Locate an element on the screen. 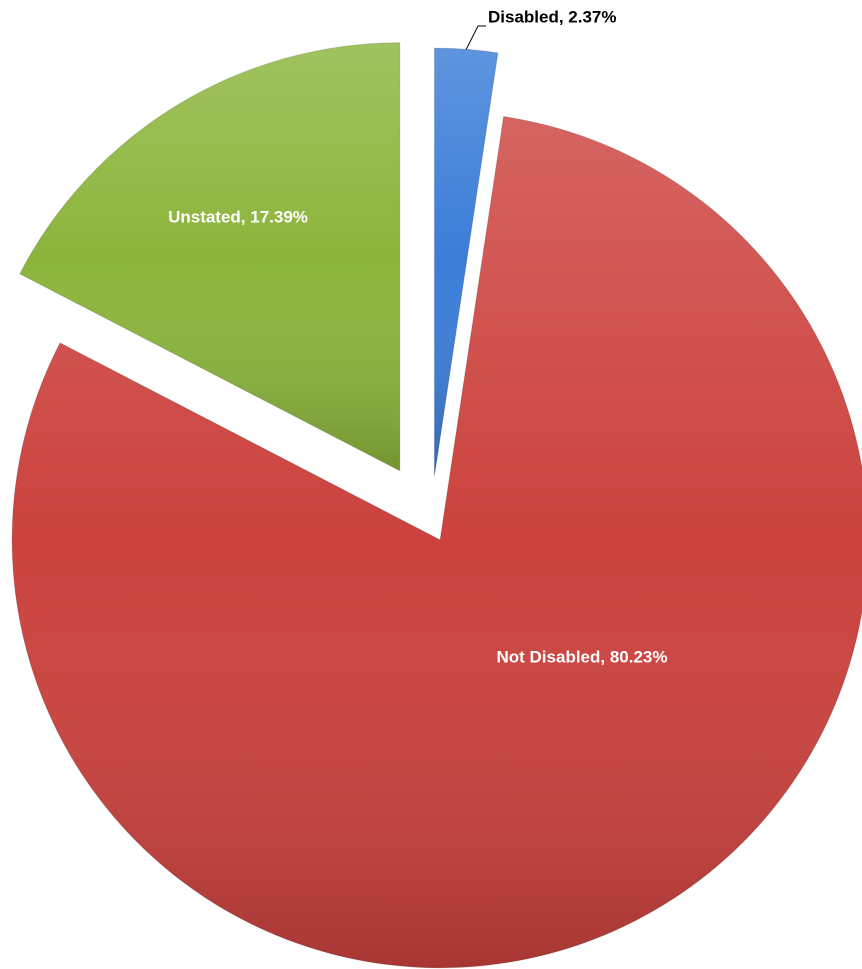 This screenshot has height=969, width=862. data-label: Disabled, 2.37% is located at coordinates (552, 16).